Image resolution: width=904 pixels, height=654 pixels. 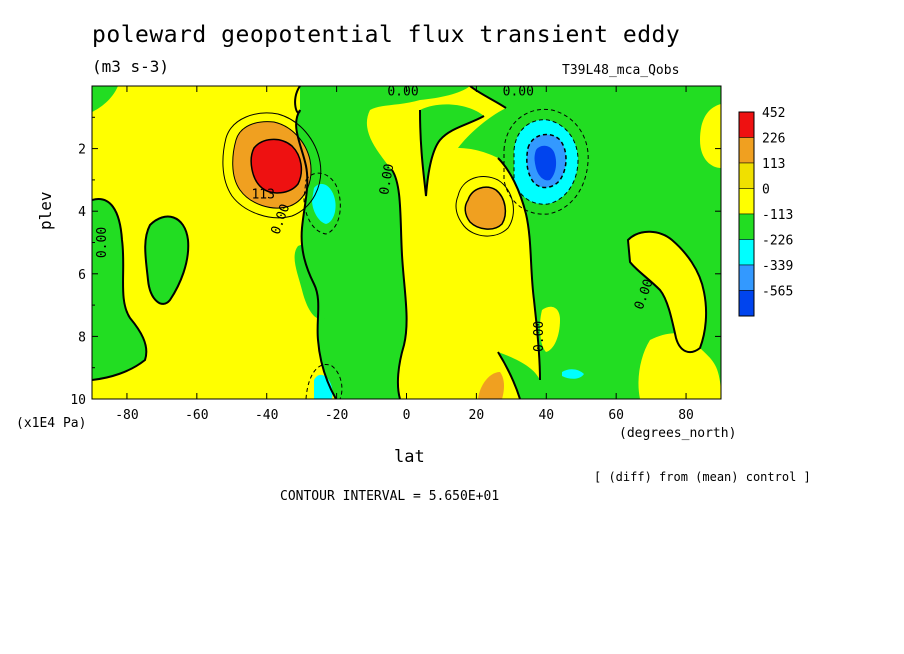 What do you see at coordinates (82, 150) in the screenshot?
I see `y-tick-label: 2` at bounding box center [82, 150].